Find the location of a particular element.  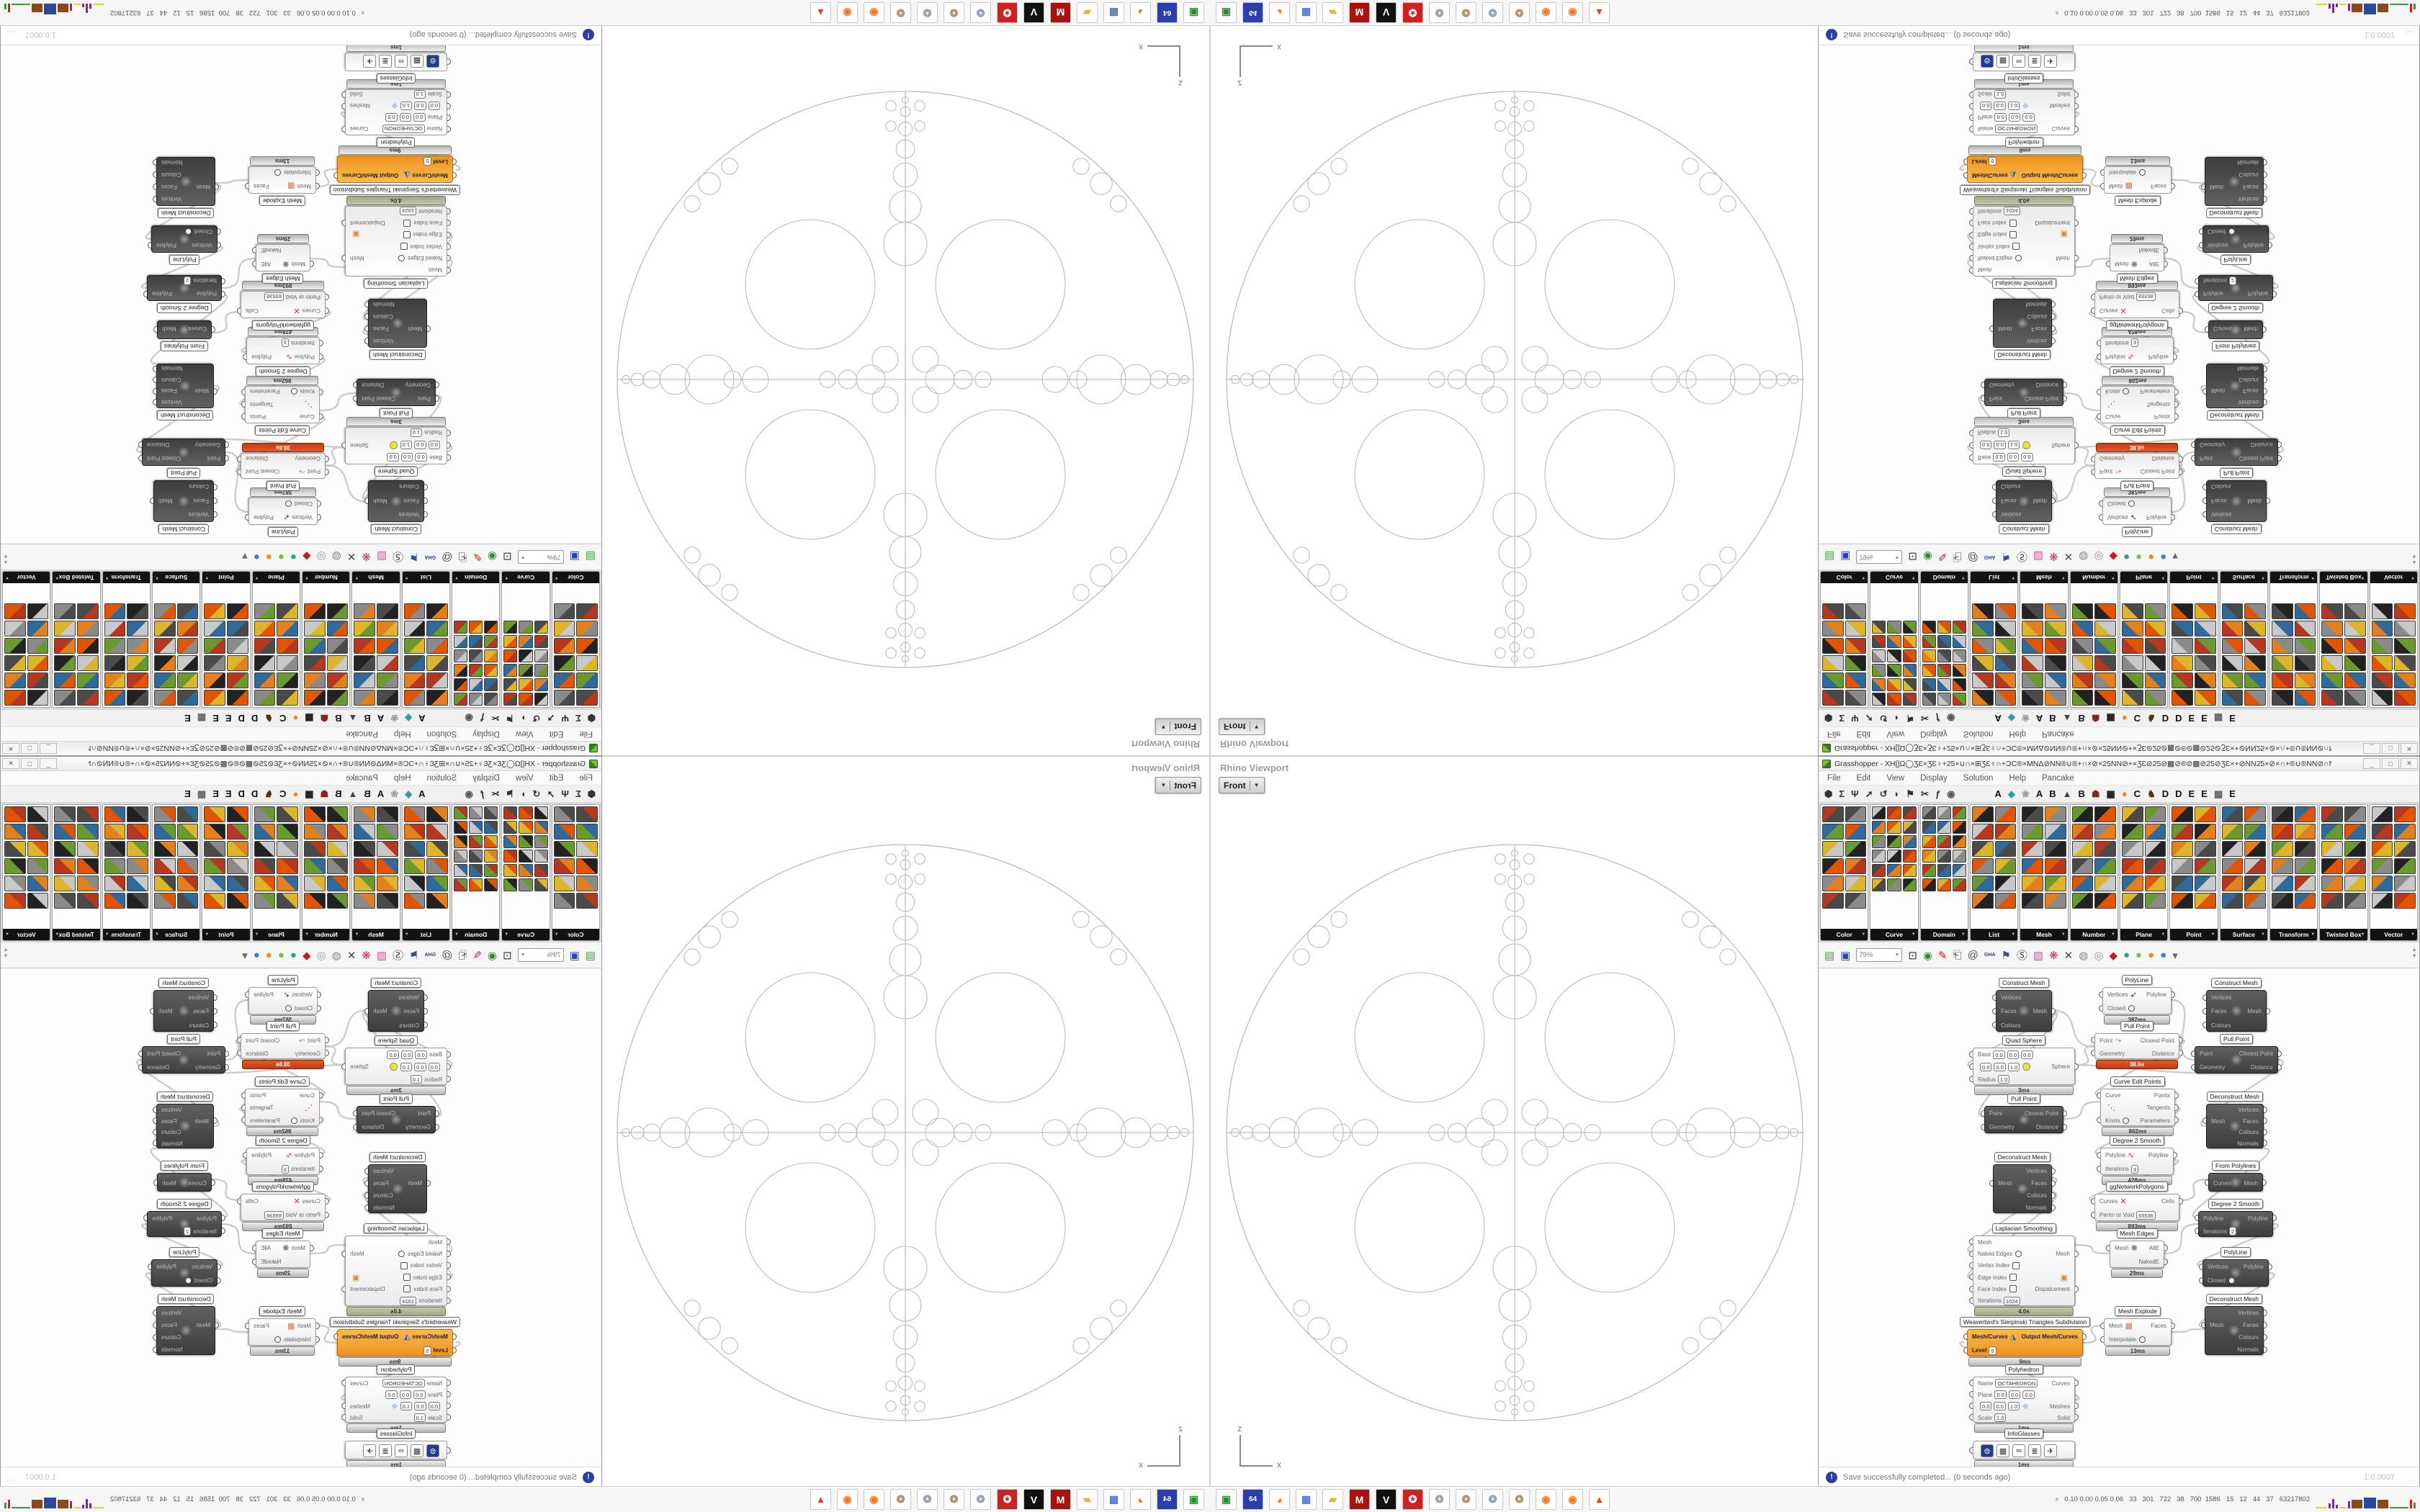

dropdown-arrow-icon: ▾ is located at coordinates (2175, 556).